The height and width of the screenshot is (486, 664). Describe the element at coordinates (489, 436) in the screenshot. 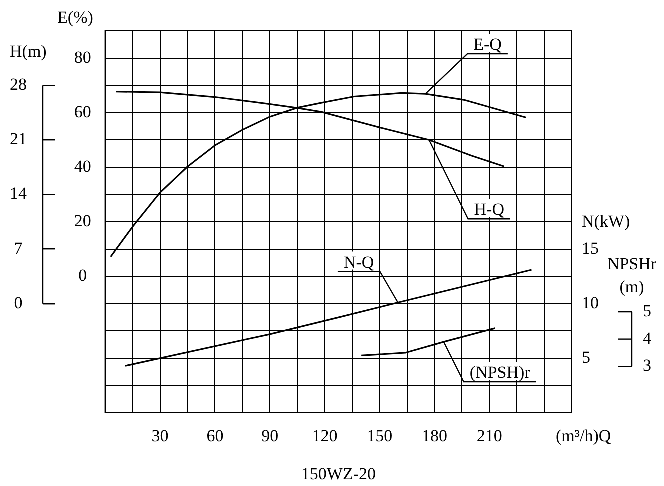

I see `x-tick-label: 210` at that location.